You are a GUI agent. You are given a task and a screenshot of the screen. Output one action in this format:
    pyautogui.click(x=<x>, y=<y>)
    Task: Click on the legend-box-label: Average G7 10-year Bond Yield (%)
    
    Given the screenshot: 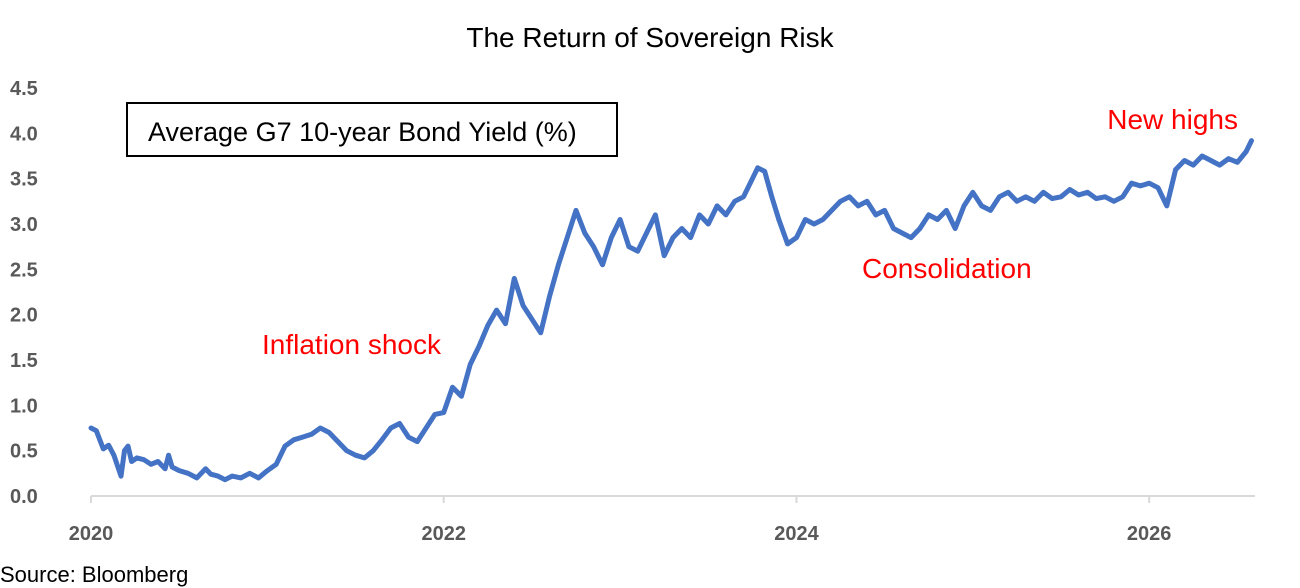 What is the action you would take?
    pyautogui.click(x=362, y=132)
    